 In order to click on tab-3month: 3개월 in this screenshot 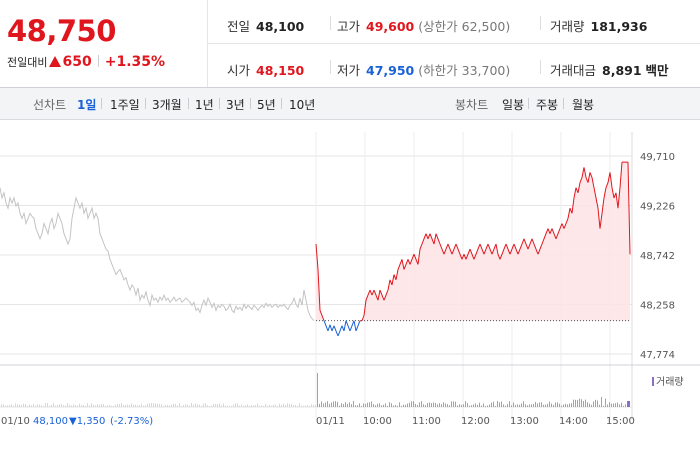, I will do `click(167, 105)`.